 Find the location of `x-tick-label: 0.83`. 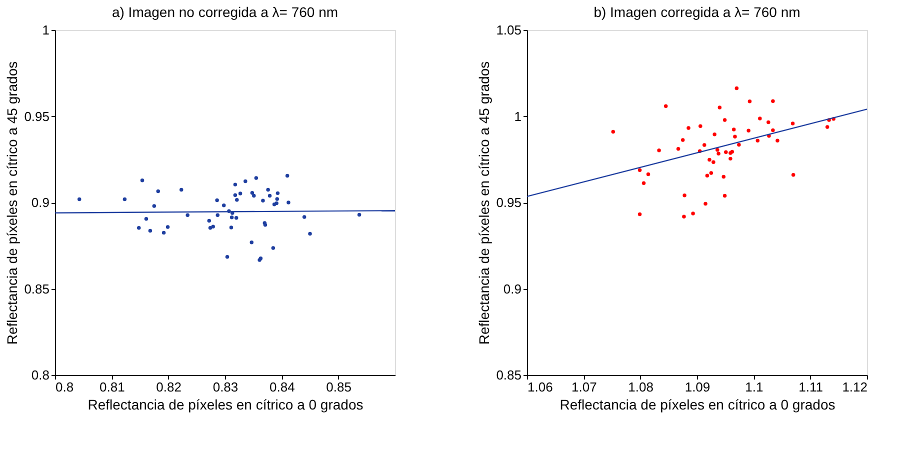

x-tick-label: 0.83 is located at coordinates (225, 387).